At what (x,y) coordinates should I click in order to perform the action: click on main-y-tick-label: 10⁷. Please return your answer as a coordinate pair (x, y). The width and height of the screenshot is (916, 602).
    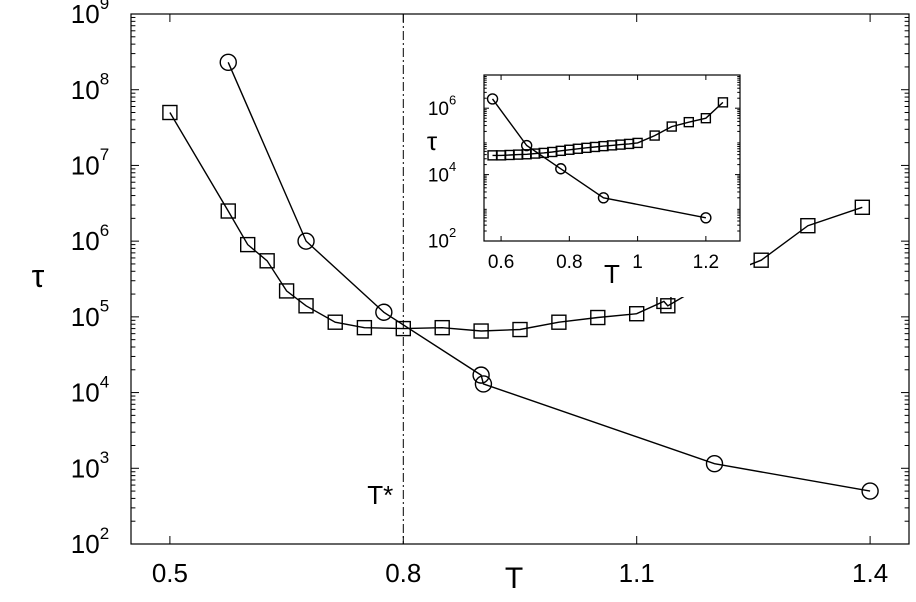
    Looking at the image, I should click on (90, 162).